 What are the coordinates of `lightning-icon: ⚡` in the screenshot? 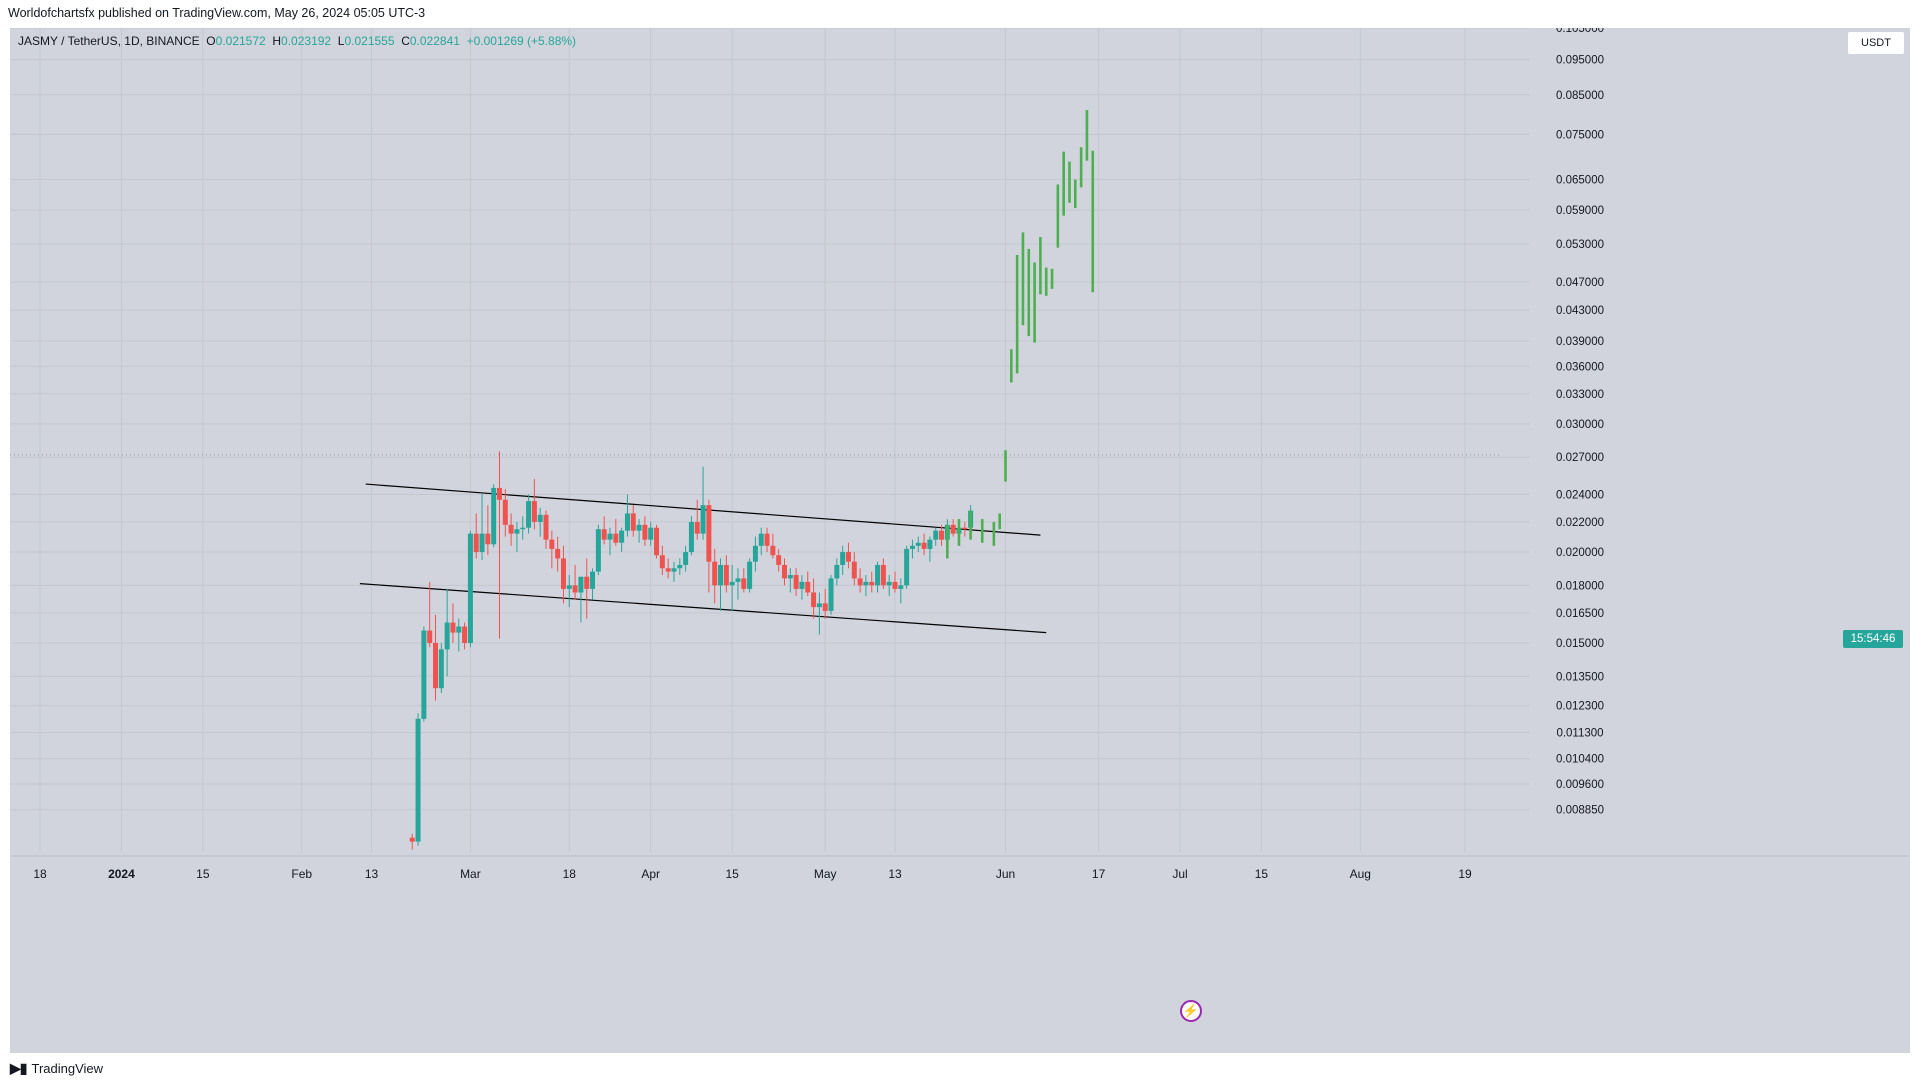 It's located at (1191, 1011).